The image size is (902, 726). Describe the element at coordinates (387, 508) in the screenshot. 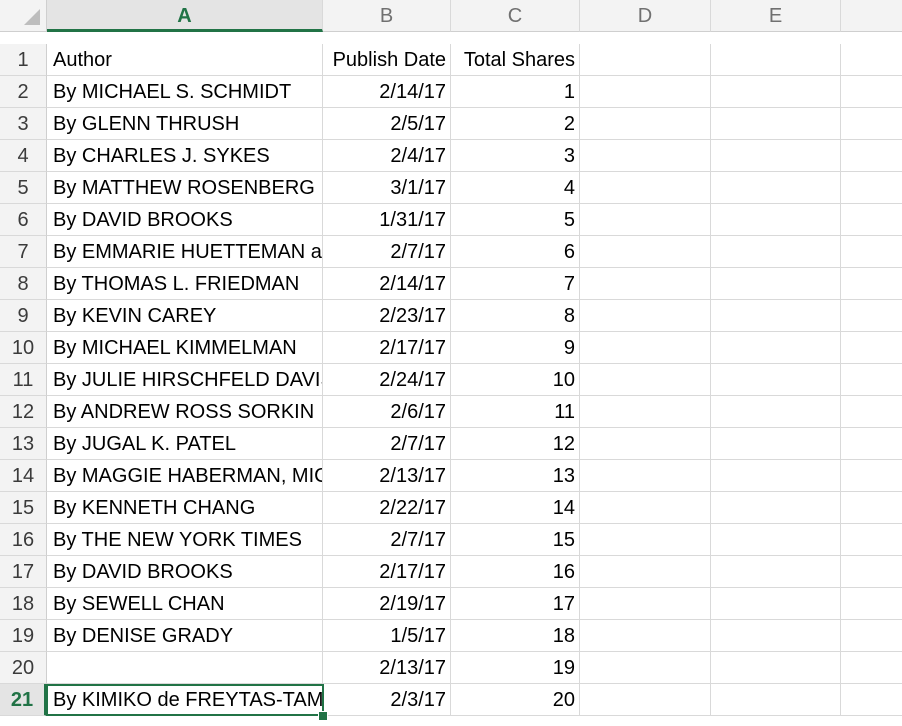

I see `cell-publish-date: 2/22/17` at that location.